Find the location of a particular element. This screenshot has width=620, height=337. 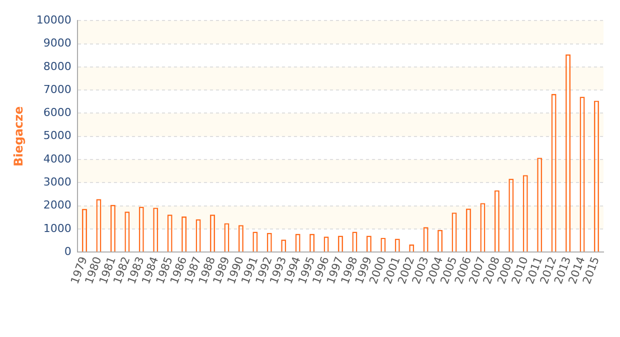

y-tick-label: 8000 is located at coordinates (57, 66).